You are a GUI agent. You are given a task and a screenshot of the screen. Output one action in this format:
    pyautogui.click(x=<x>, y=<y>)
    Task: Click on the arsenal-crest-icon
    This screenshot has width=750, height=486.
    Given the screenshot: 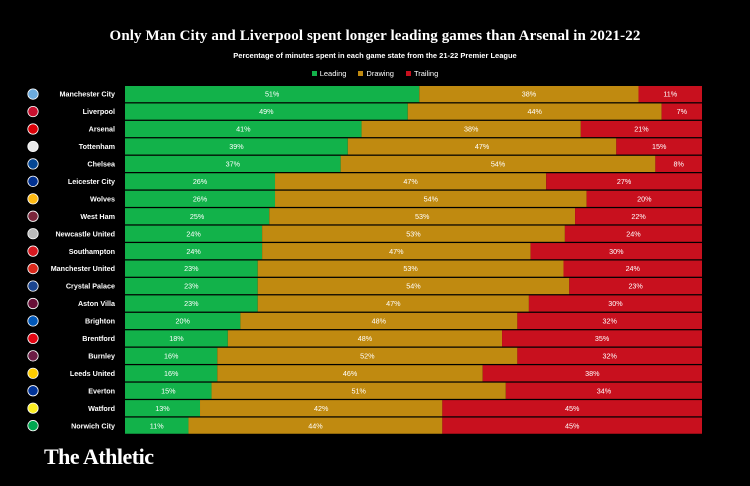 What is the action you would take?
    pyautogui.click(x=33, y=129)
    